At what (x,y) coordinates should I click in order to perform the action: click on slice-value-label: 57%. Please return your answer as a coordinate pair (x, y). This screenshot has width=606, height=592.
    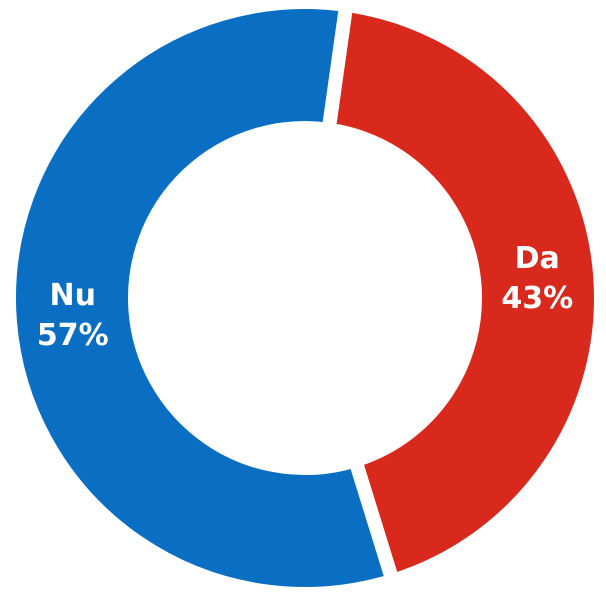
    Looking at the image, I should click on (73, 335).